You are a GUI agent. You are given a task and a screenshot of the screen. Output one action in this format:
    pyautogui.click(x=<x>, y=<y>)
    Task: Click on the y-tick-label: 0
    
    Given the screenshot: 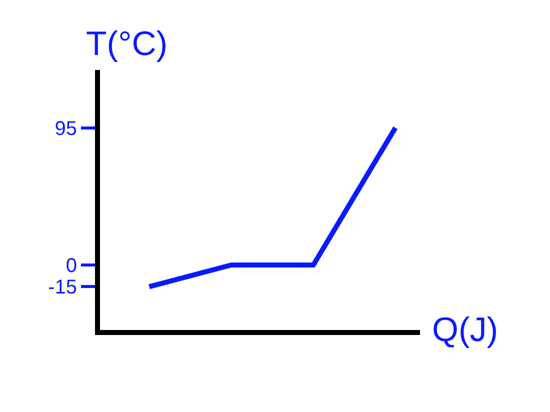 What is the action you would take?
    pyautogui.click(x=71, y=266)
    